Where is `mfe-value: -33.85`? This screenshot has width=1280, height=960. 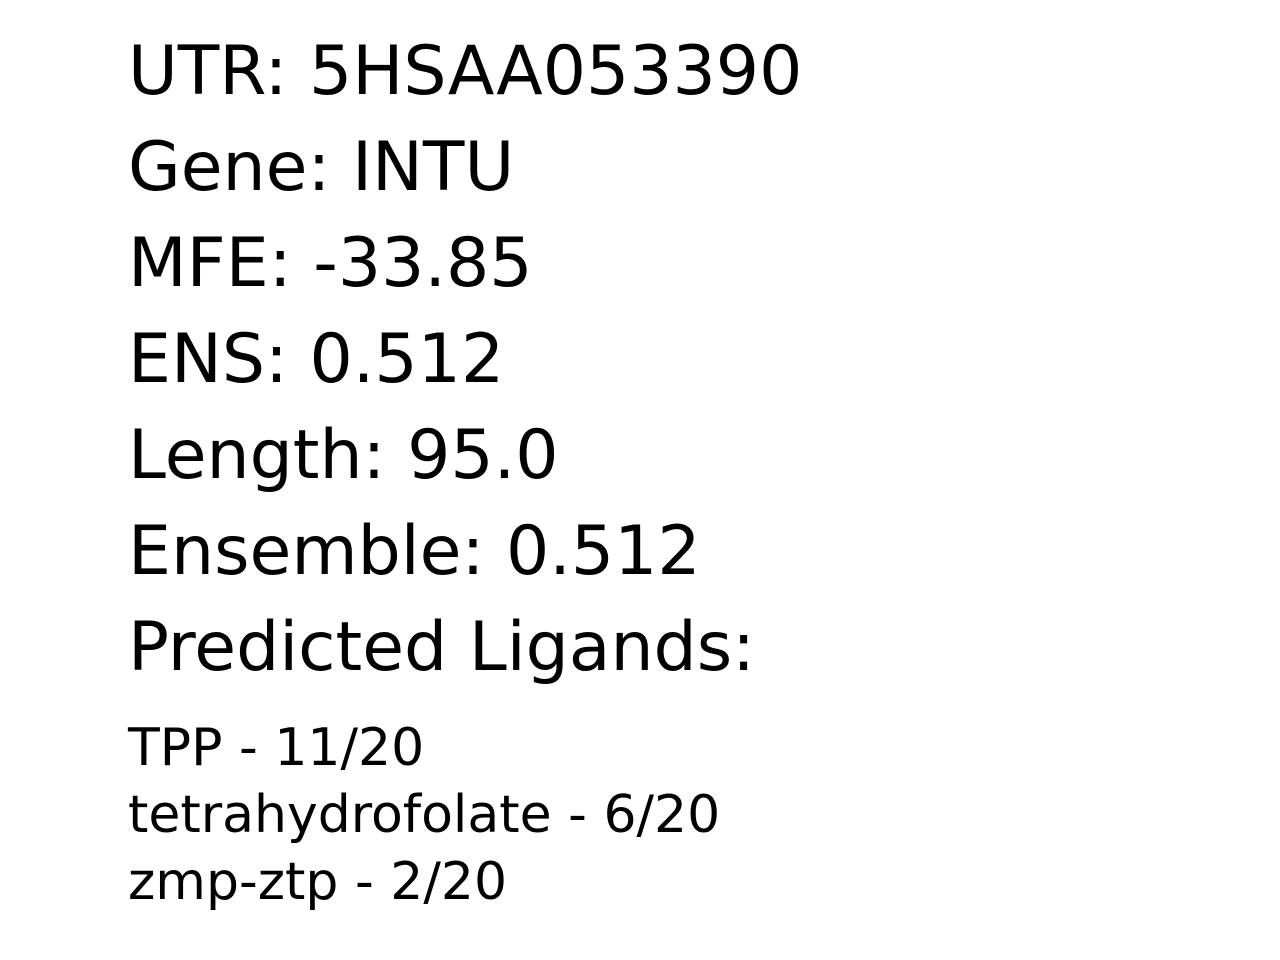
mfe-value: -33.85 is located at coordinates (423, 263).